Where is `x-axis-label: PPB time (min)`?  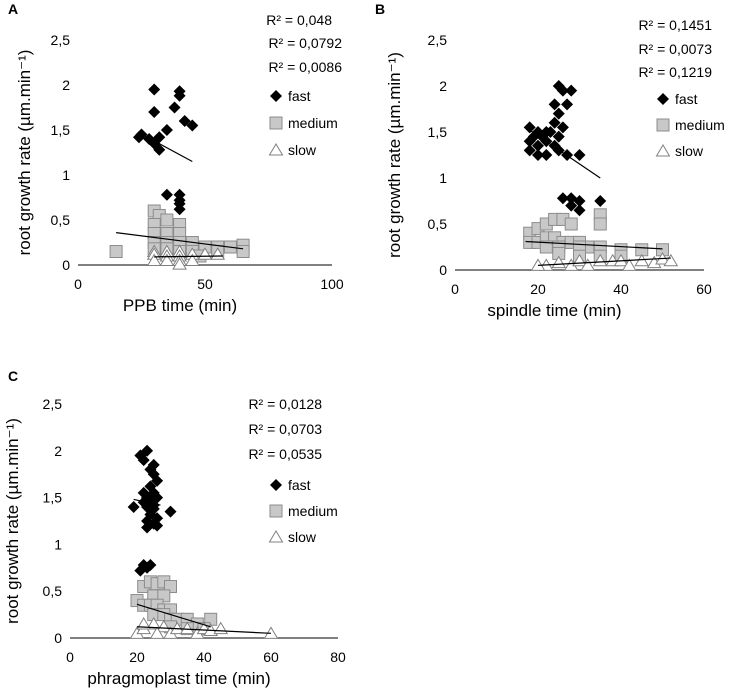 x-axis-label: PPB time (min) is located at coordinates (180, 305).